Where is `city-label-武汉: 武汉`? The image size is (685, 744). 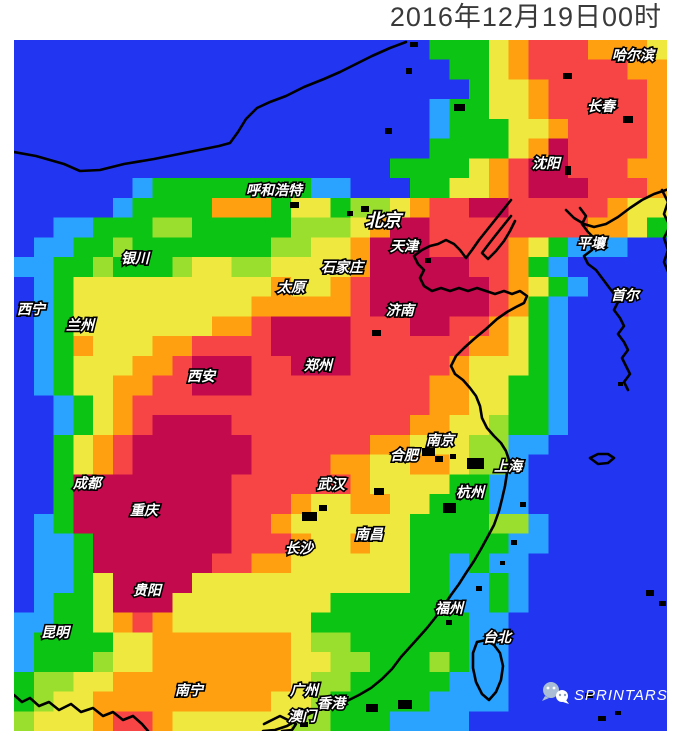
city-label-武汉: 武汉 is located at coordinates (332, 484).